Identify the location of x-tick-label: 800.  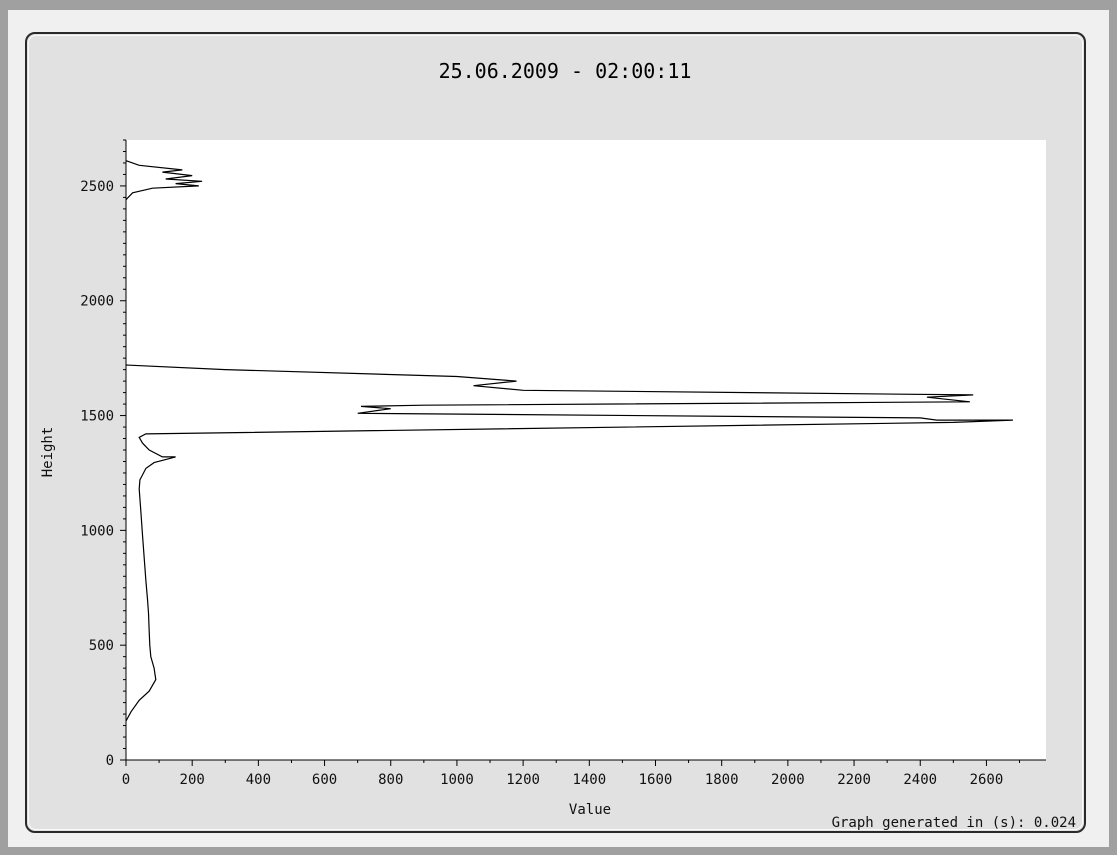
(390, 780).